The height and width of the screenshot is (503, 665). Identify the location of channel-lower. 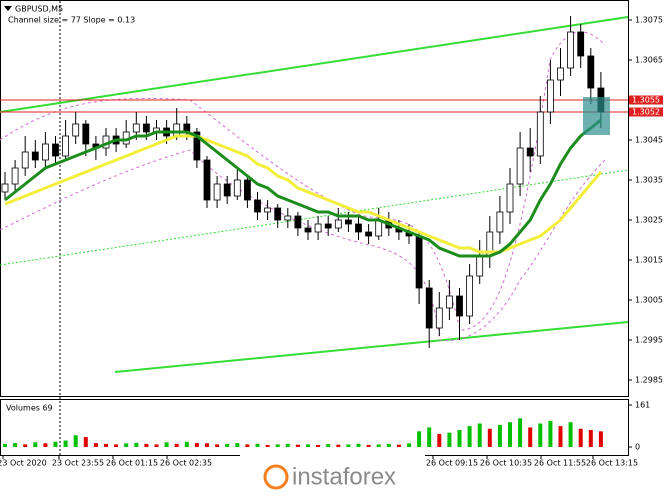
(371, 347).